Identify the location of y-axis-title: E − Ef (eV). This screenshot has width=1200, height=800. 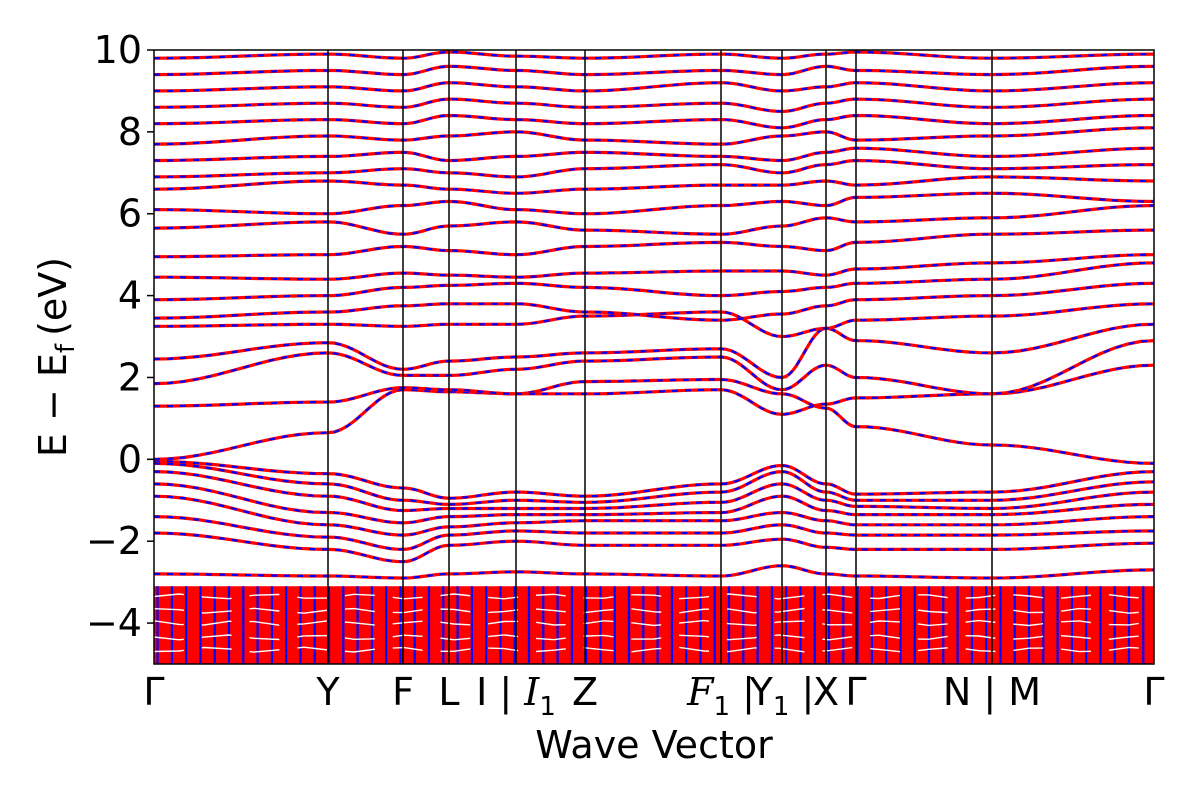
(56, 357).